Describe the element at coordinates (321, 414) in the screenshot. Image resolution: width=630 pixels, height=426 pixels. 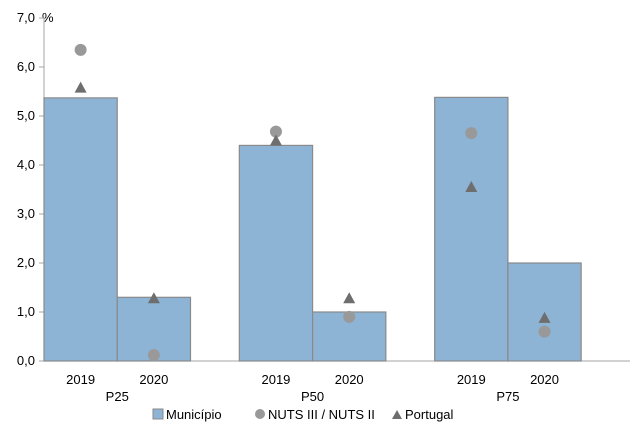
I see `legend-label-nuts: NUTS III / NUTS II` at that location.